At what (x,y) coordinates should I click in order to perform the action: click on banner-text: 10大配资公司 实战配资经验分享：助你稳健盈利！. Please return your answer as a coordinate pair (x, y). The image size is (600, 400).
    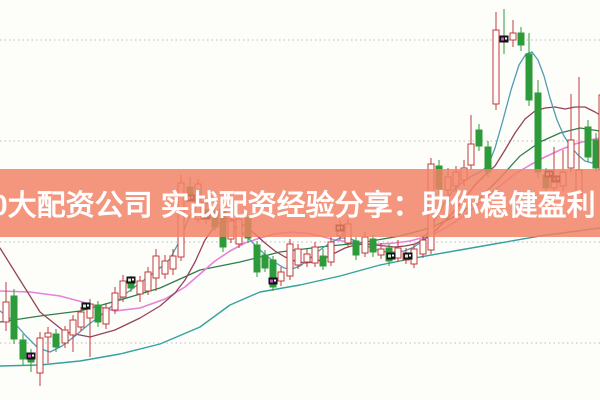
    Looking at the image, I should click on (300, 206).